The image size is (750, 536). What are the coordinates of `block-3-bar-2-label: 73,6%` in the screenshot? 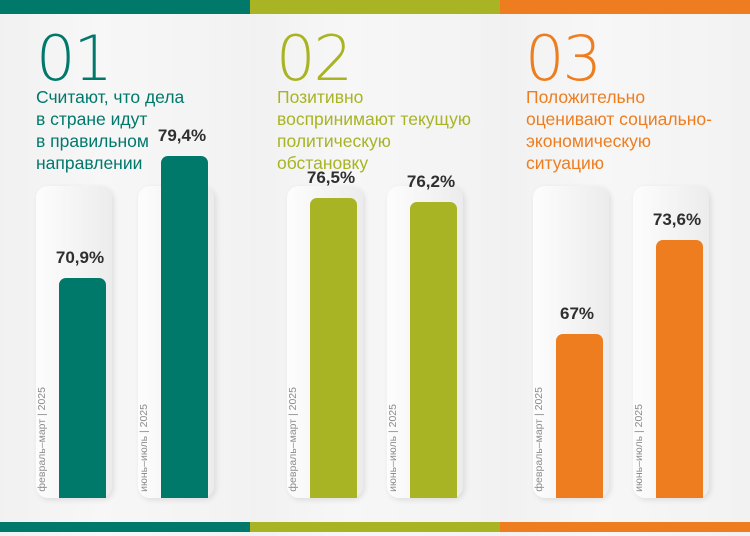 It's located at (677, 219).